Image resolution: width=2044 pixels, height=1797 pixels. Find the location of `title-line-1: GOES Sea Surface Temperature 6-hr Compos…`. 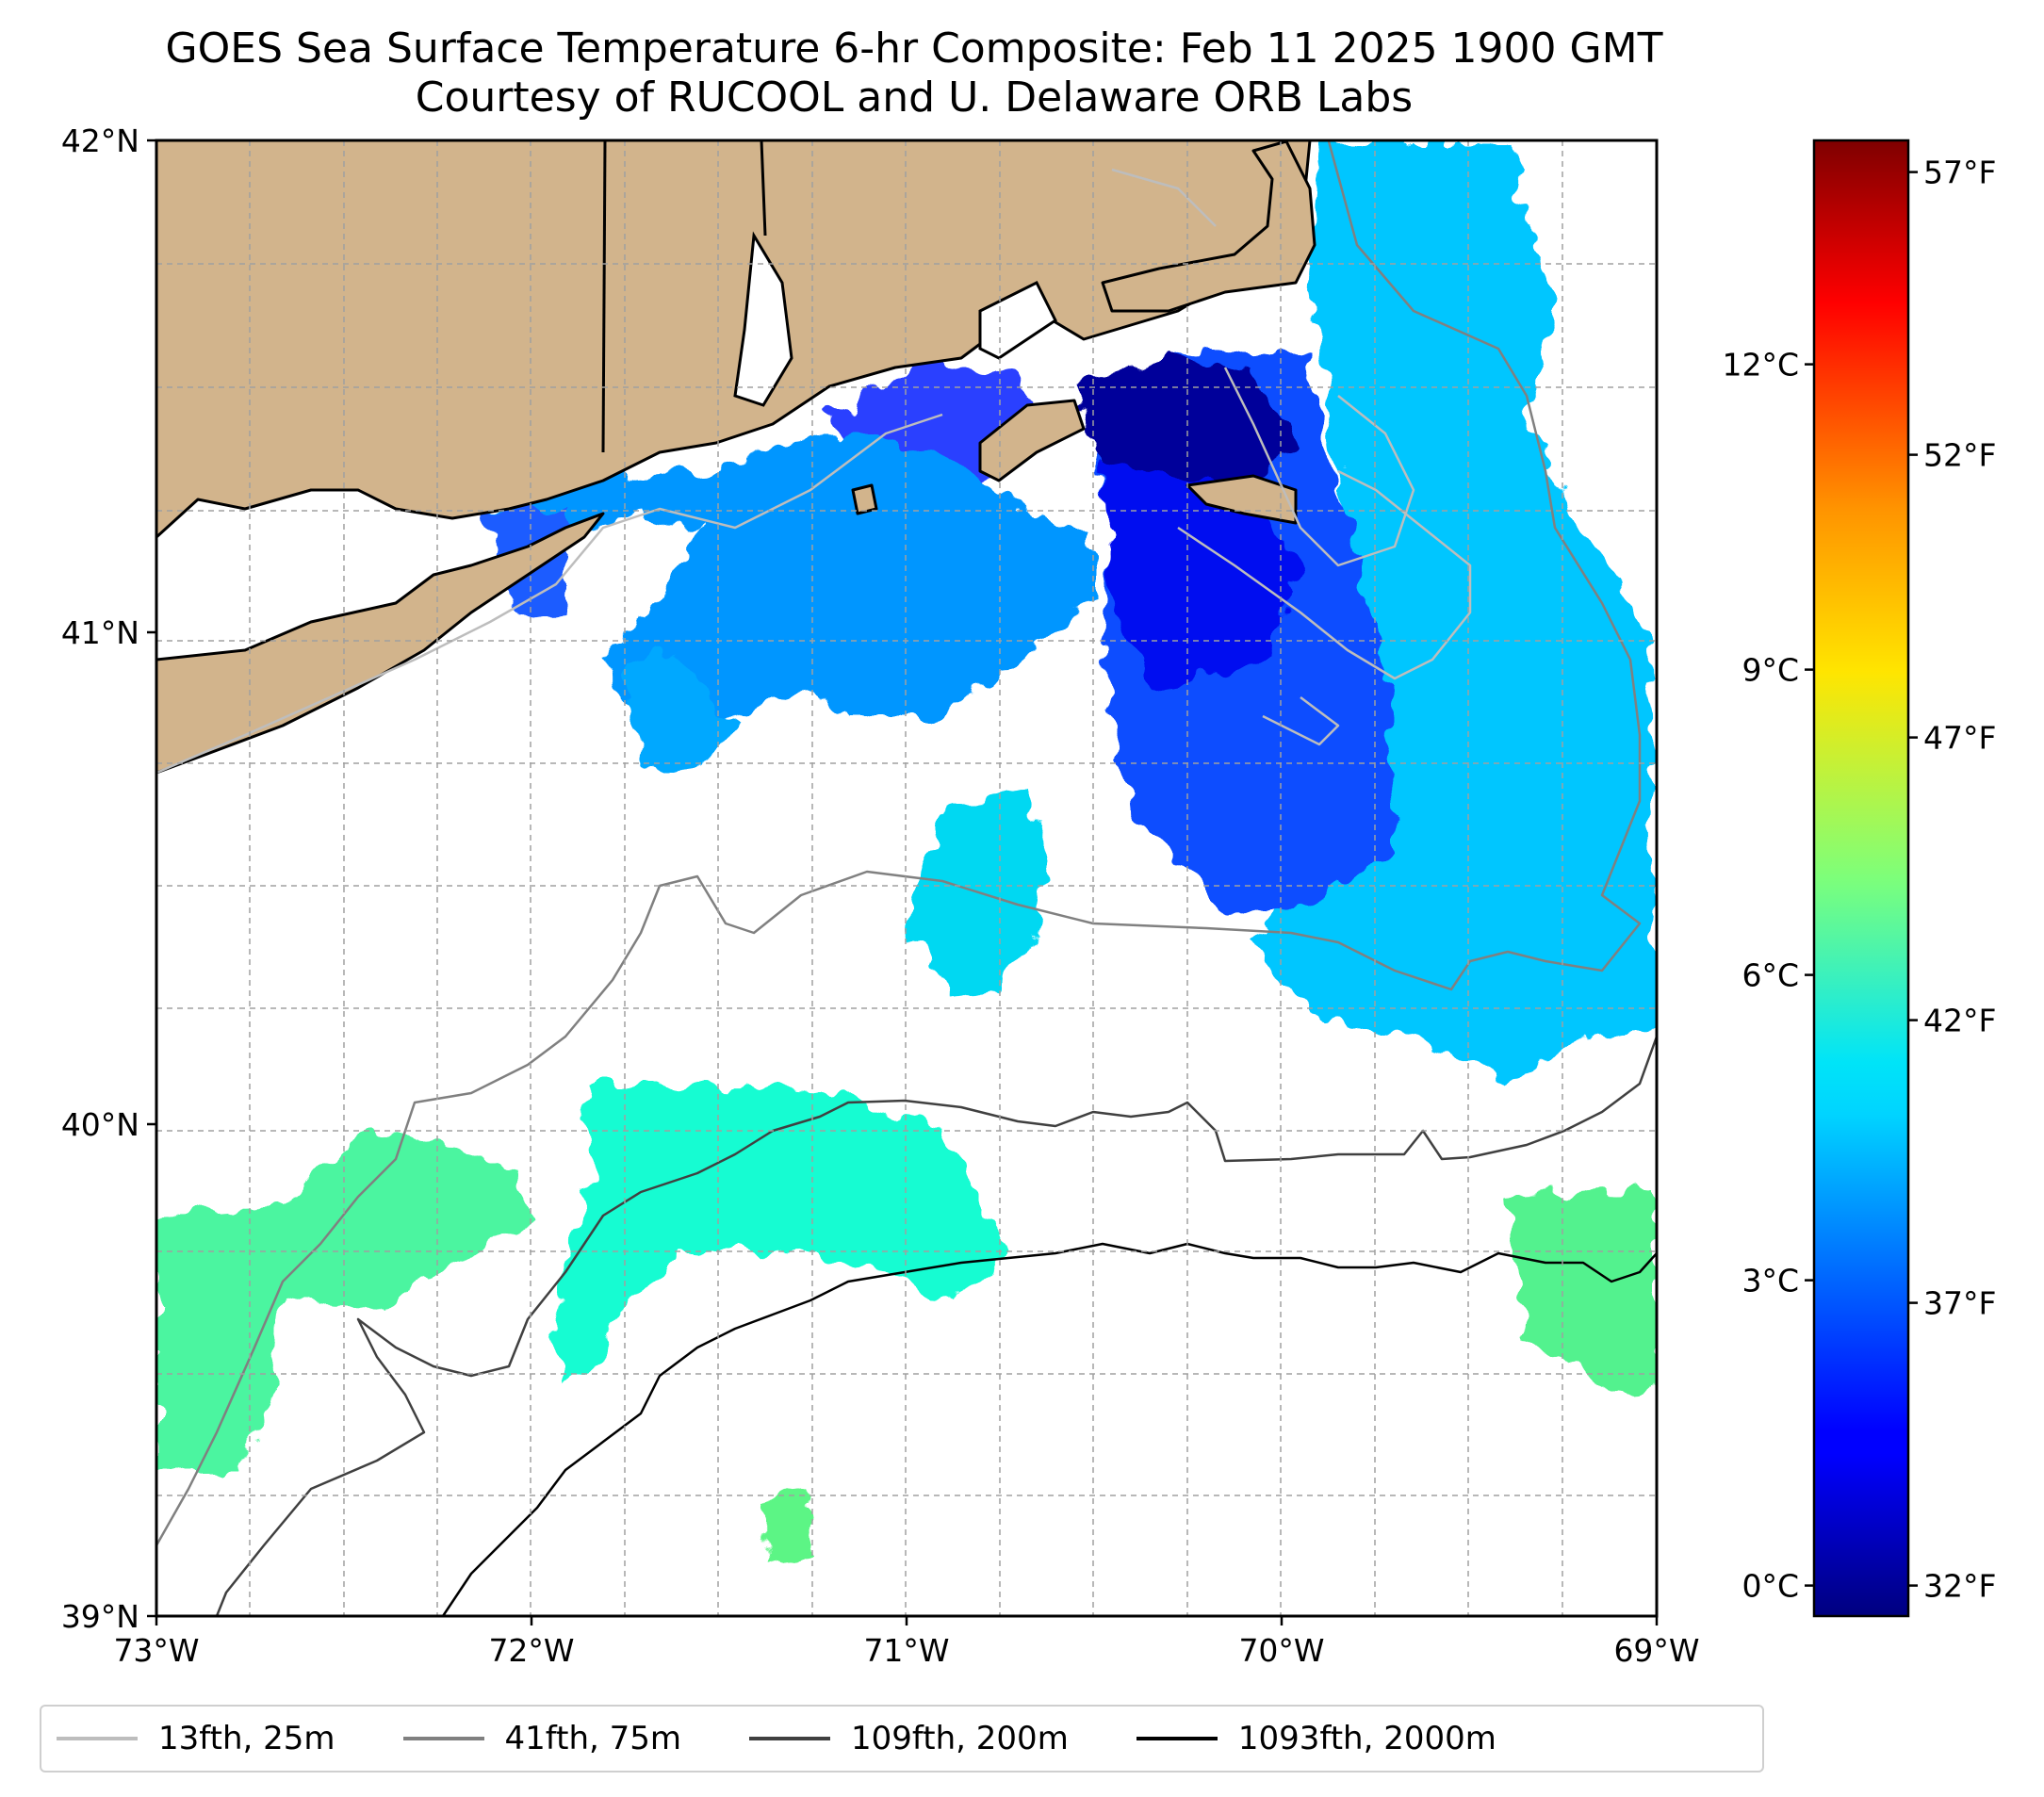

title-line-1: GOES Sea Surface Temperature 6-hr Compos… is located at coordinates (914, 49).